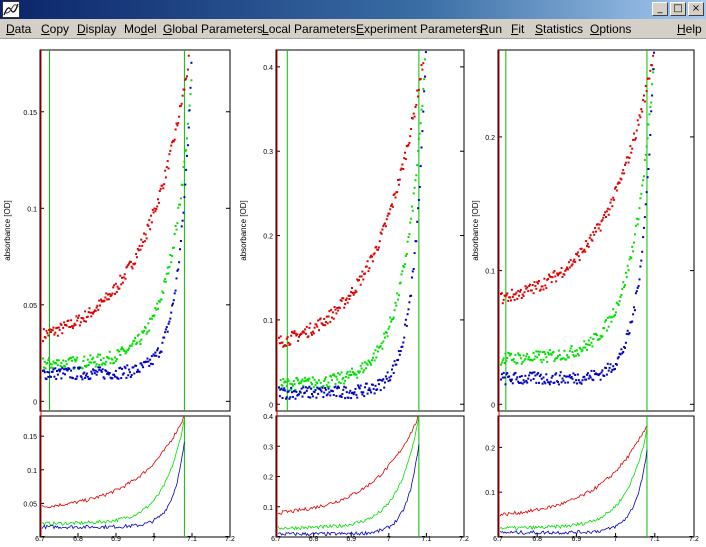 This screenshot has width=706, height=547. What do you see at coordinates (660, 9) in the screenshot?
I see `minimize-button: _` at bounding box center [660, 9].